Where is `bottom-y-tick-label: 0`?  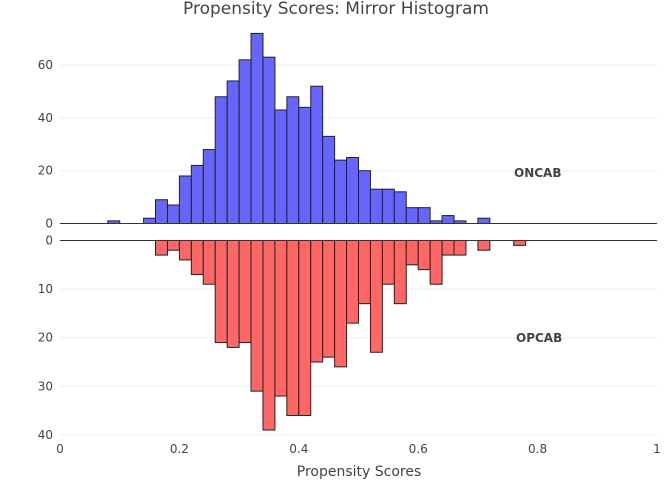
bottom-y-tick-label: 0 is located at coordinates (49, 241).